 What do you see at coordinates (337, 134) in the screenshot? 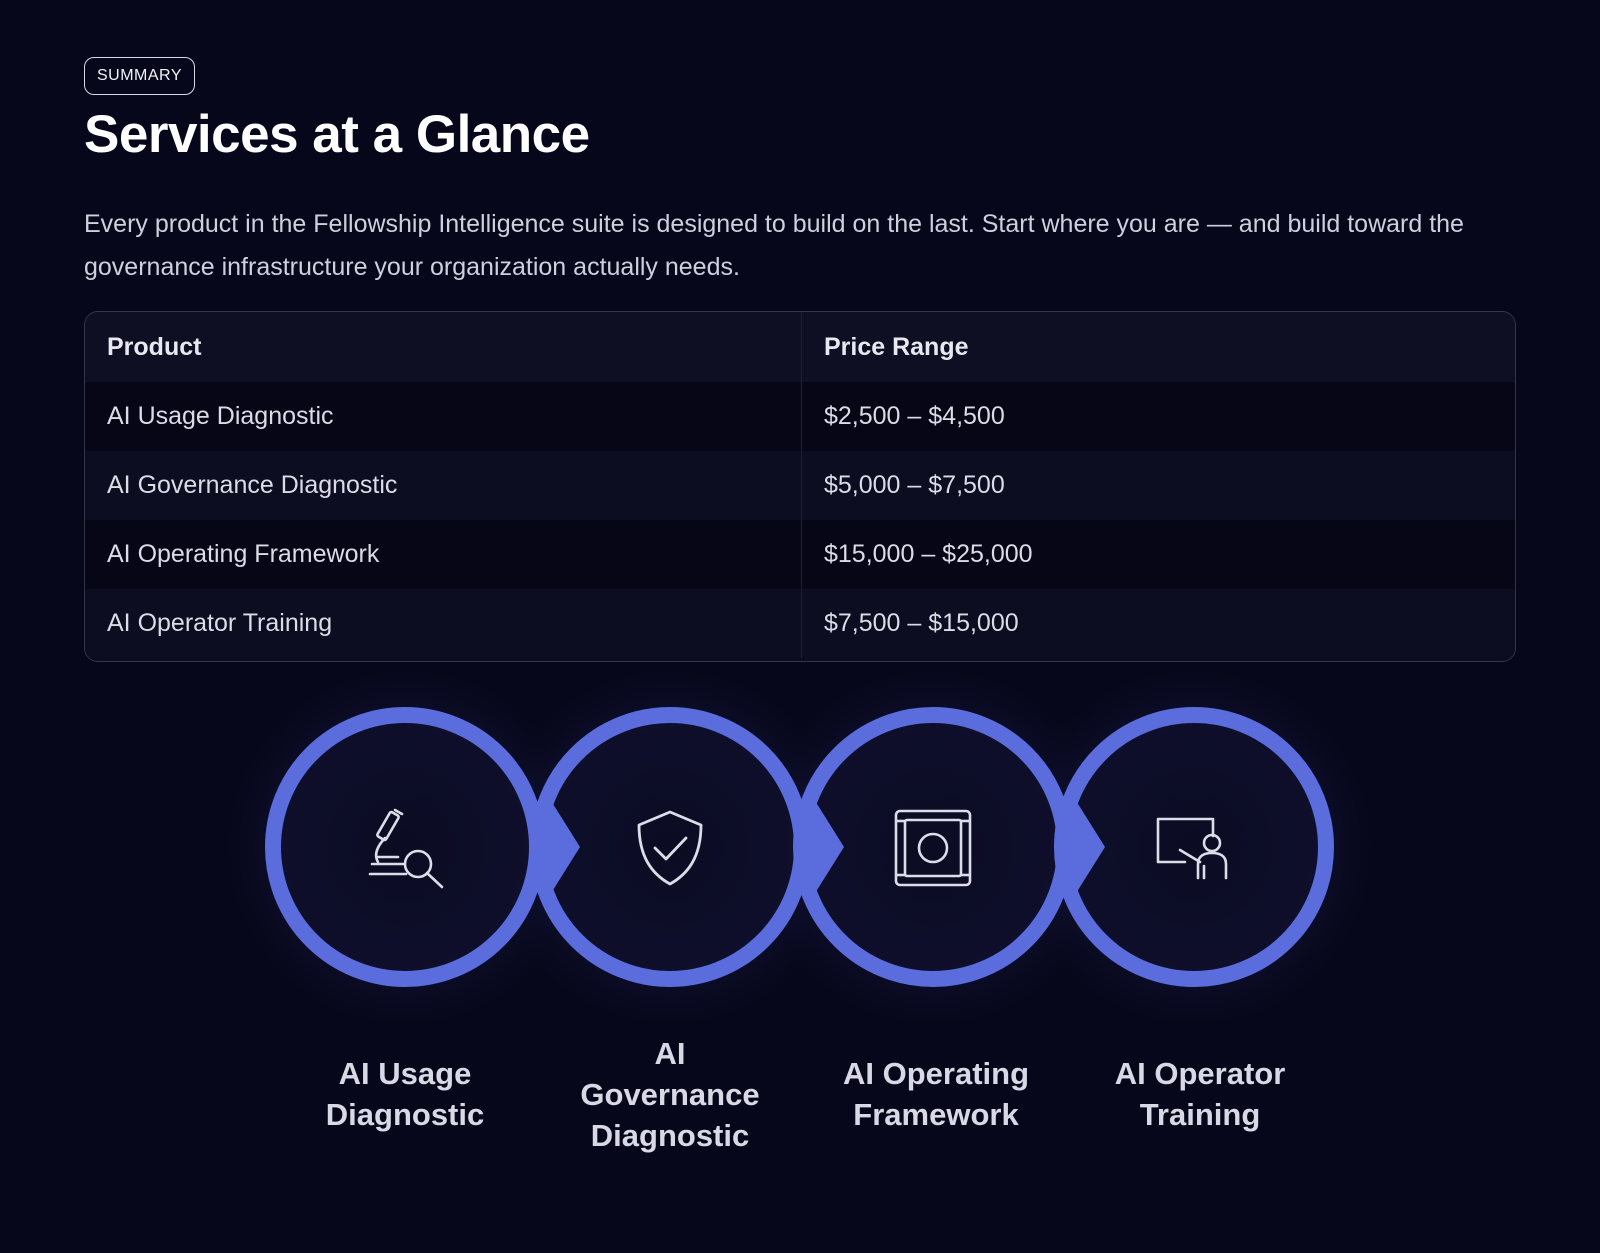
I see `page-title: Services at a Glance` at bounding box center [337, 134].